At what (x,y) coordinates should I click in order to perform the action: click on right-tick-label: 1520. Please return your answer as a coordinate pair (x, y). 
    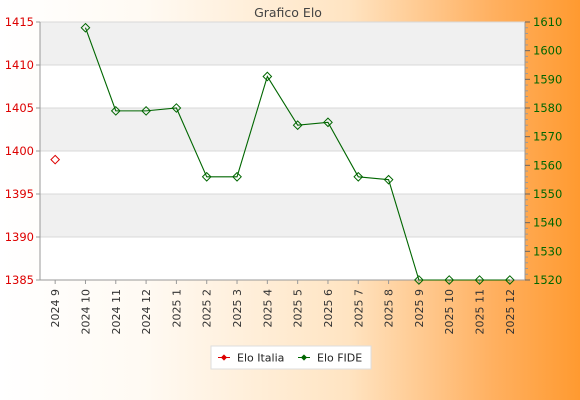
    Looking at the image, I should click on (547, 280).